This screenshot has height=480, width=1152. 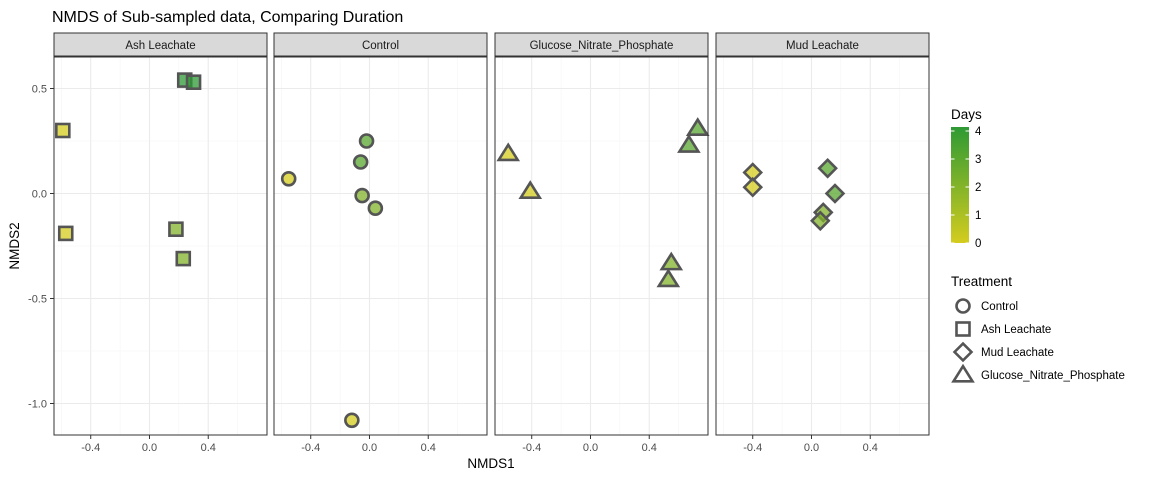 I want to click on legend-entry-label: Glucose_Nitrate_Phosphate, so click(x=1053, y=376).